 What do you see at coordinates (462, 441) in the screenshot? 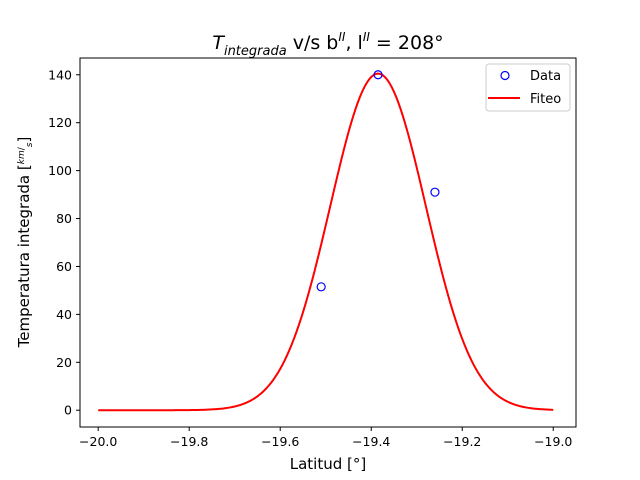
I see `x-tick-label: −19.2` at bounding box center [462, 441].